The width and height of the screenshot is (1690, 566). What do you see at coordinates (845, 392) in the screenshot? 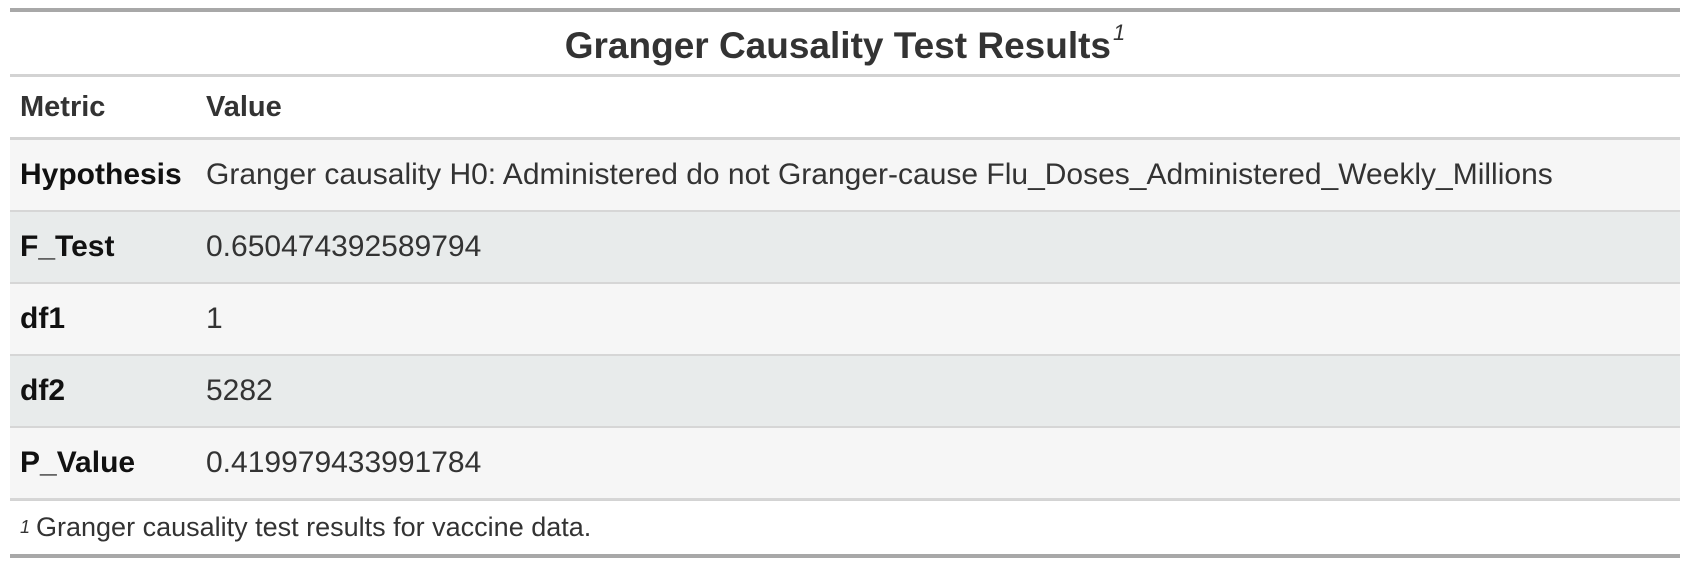
I see `table-row: df2 5282` at bounding box center [845, 392].